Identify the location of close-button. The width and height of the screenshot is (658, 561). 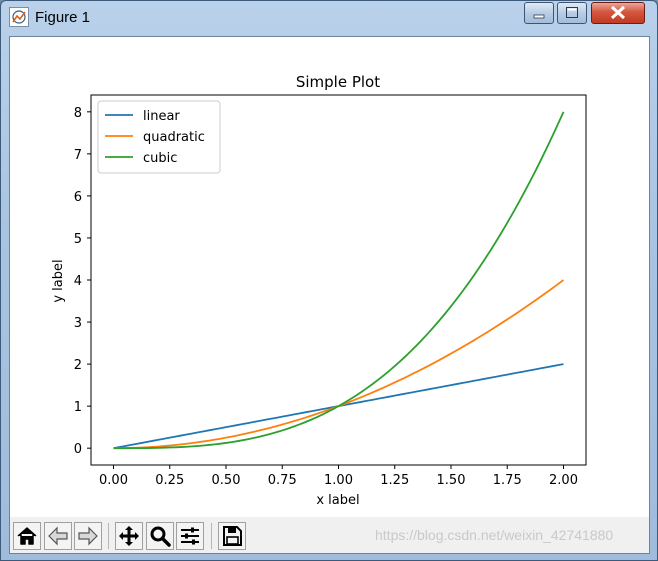
(618, 13).